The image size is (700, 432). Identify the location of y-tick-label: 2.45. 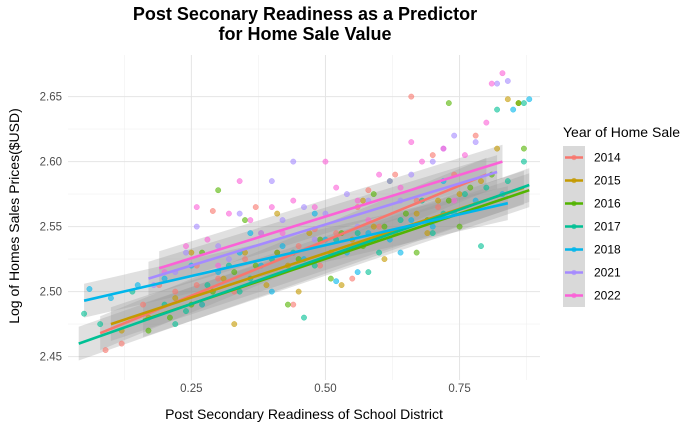
(51, 358).